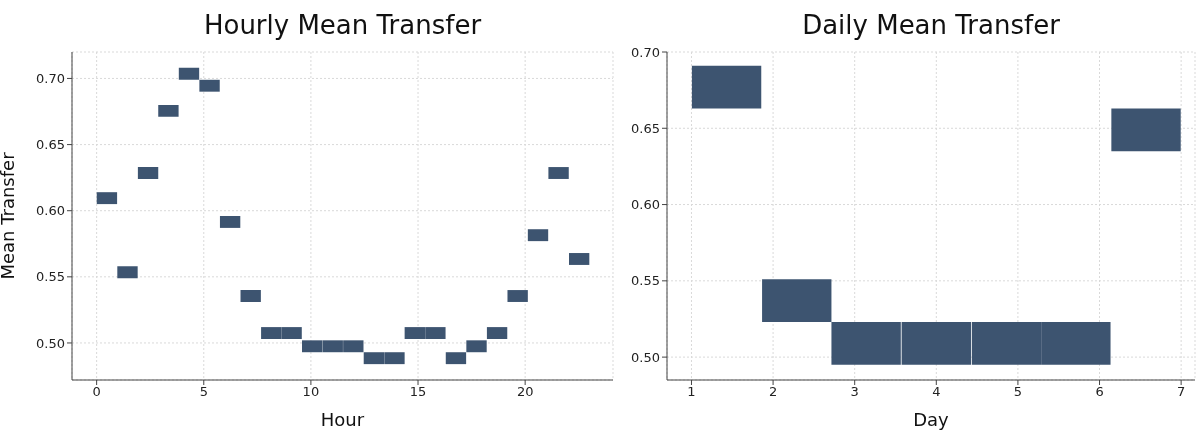 The image size is (1197, 434). Describe the element at coordinates (9, 215) in the screenshot. I see `y-axis-title: Mean Transfer` at that location.